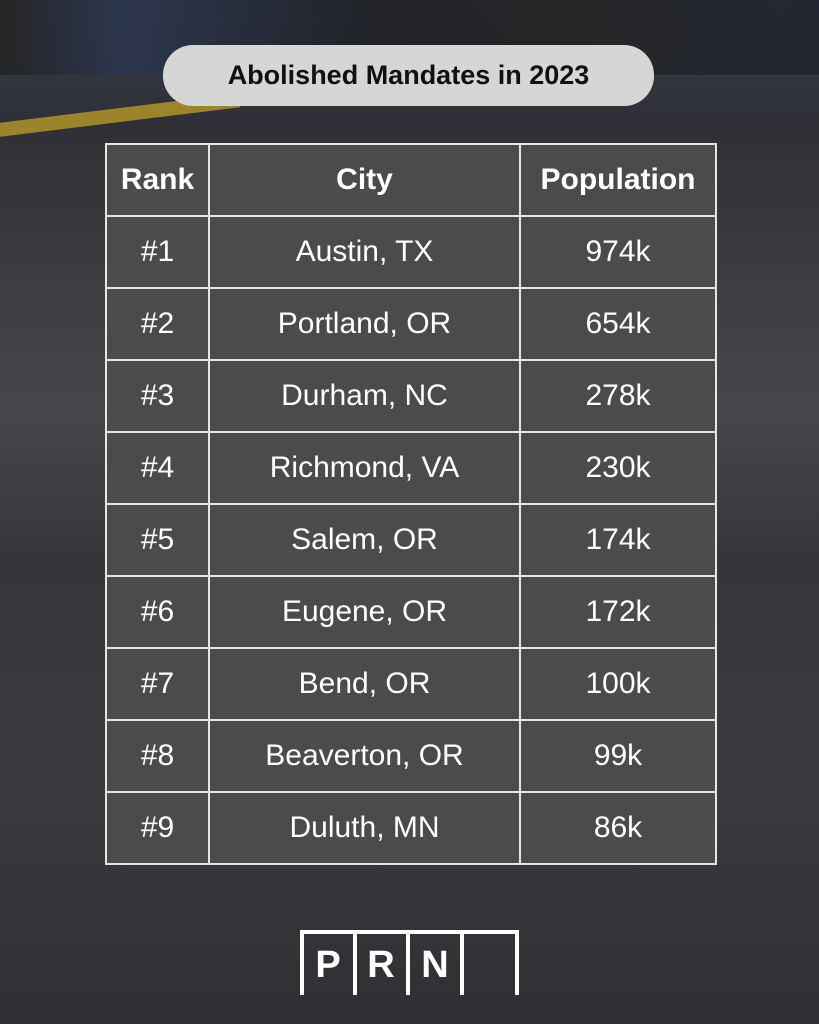  What do you see at coordinates (408, 75) in the screenshot?
I see `title-pill: Abolished Mandates in 2023` at bounding box center [408, 75].